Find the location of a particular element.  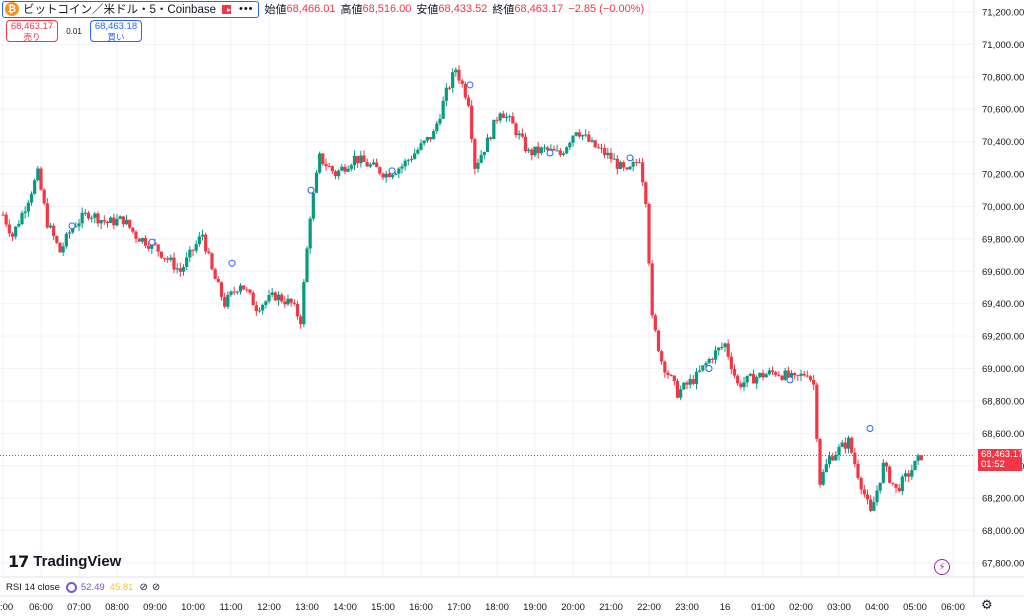

buy-button: 68,463.18 買い is located at coordinates (116, 31).